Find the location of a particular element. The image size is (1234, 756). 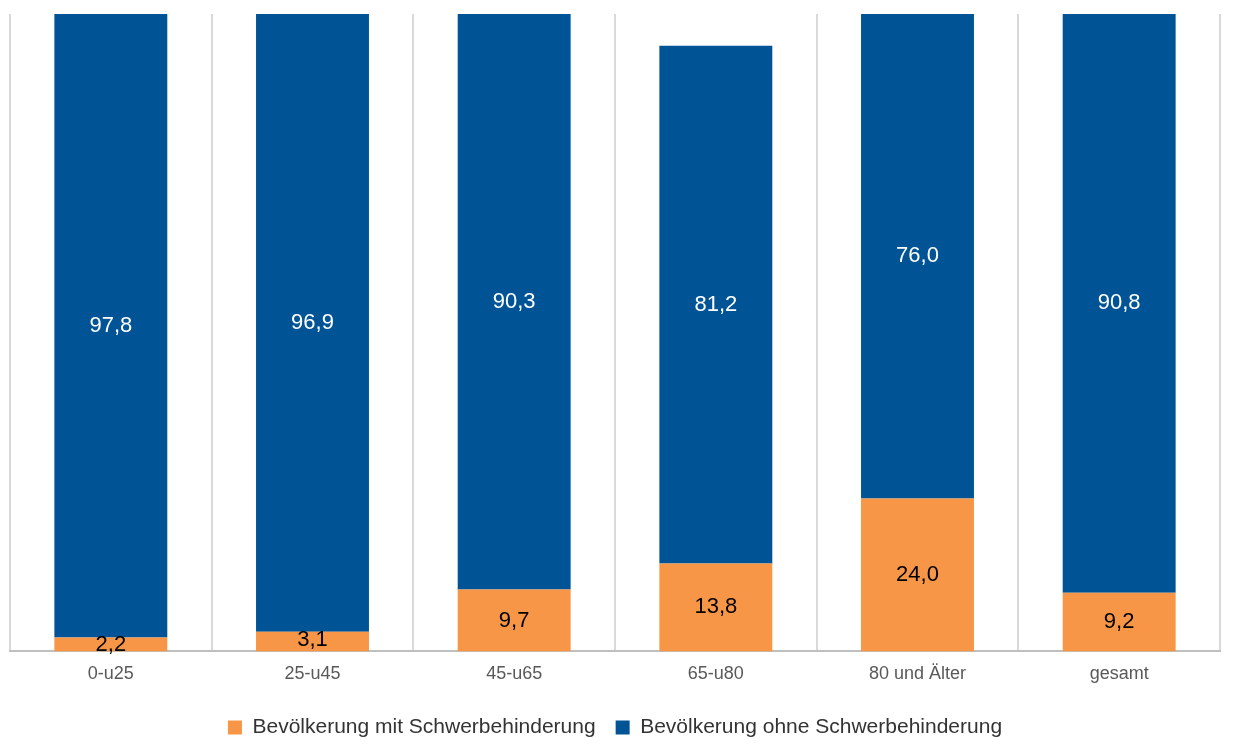

x-tick-label: 45-u65 is located at coordinates (514, 673).